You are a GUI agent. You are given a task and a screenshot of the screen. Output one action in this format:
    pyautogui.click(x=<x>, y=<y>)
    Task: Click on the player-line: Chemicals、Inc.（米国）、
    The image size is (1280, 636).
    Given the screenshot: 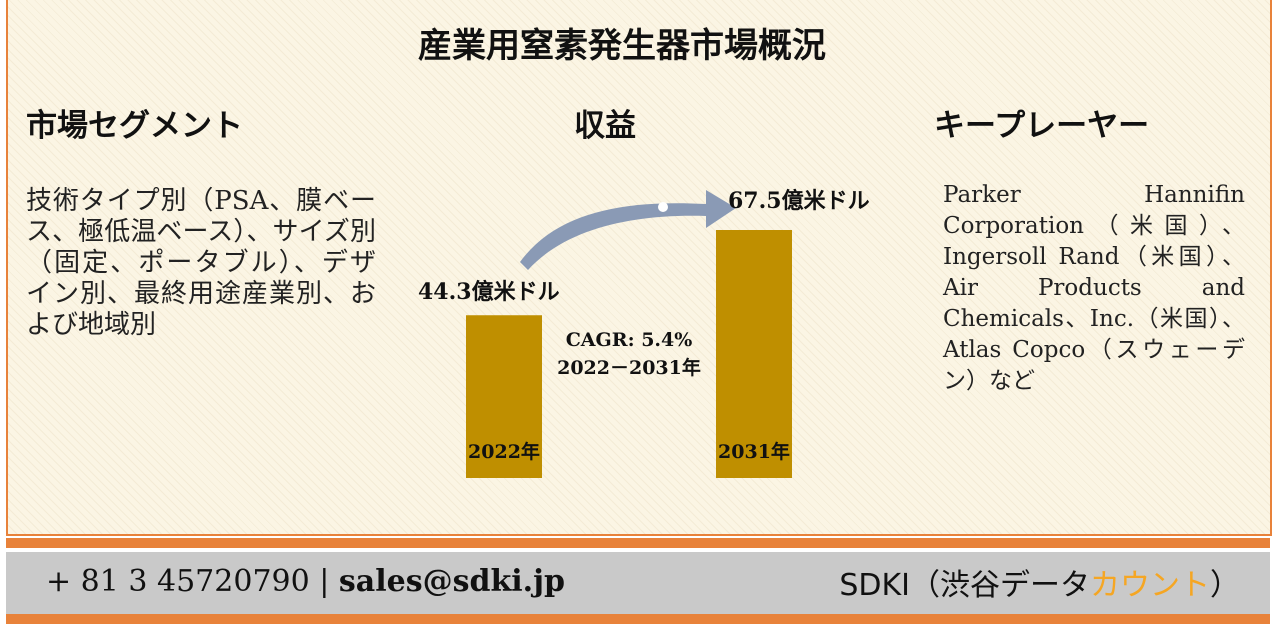 What is the action you would take?
    pyautogui.click(x=1094, y=319)
    